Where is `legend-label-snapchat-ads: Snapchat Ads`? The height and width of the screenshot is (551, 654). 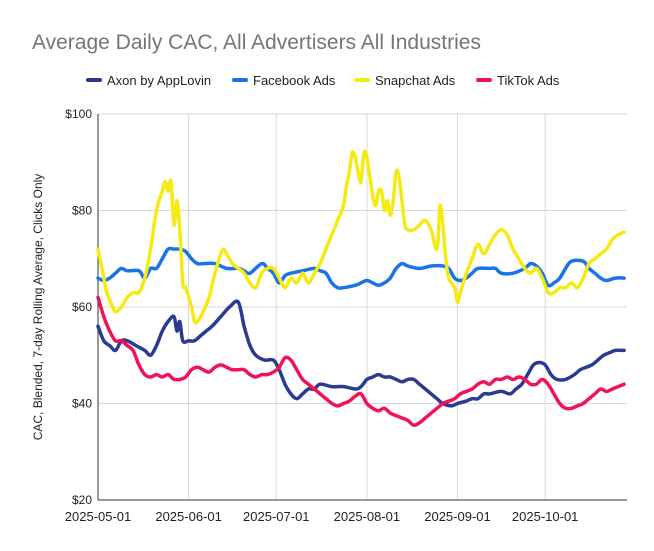 legend-label-snapchat-ads: Snapchat Ads is located at coordinates (415, 80).